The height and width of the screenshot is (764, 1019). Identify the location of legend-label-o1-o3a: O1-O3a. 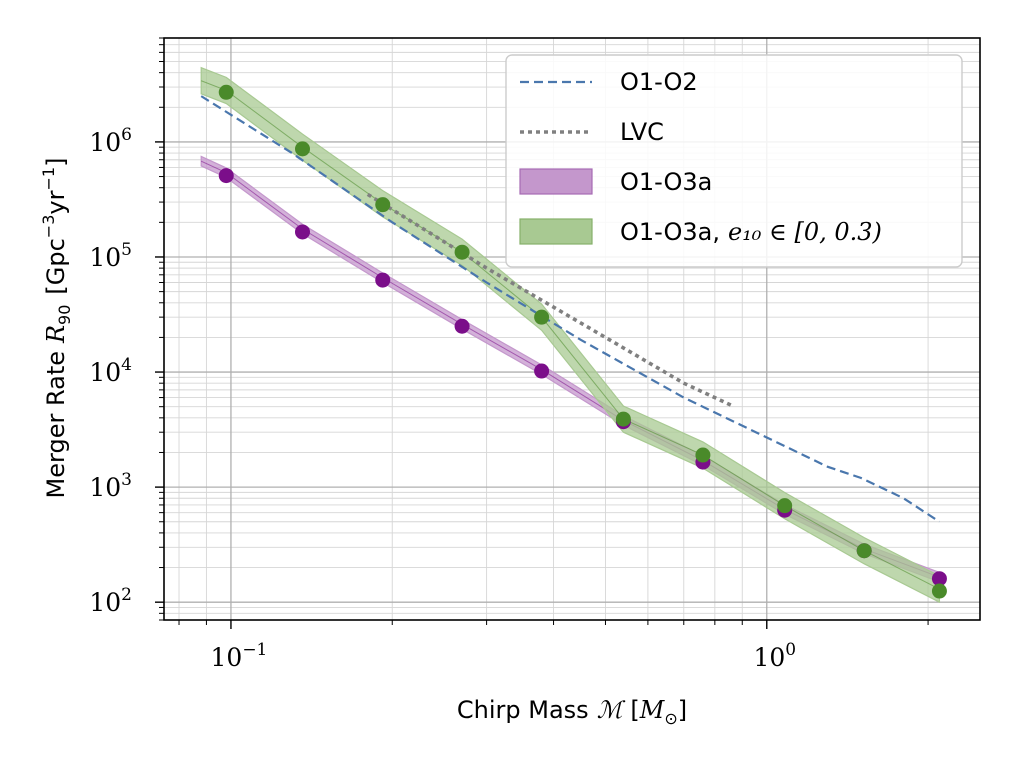
(666, 182).